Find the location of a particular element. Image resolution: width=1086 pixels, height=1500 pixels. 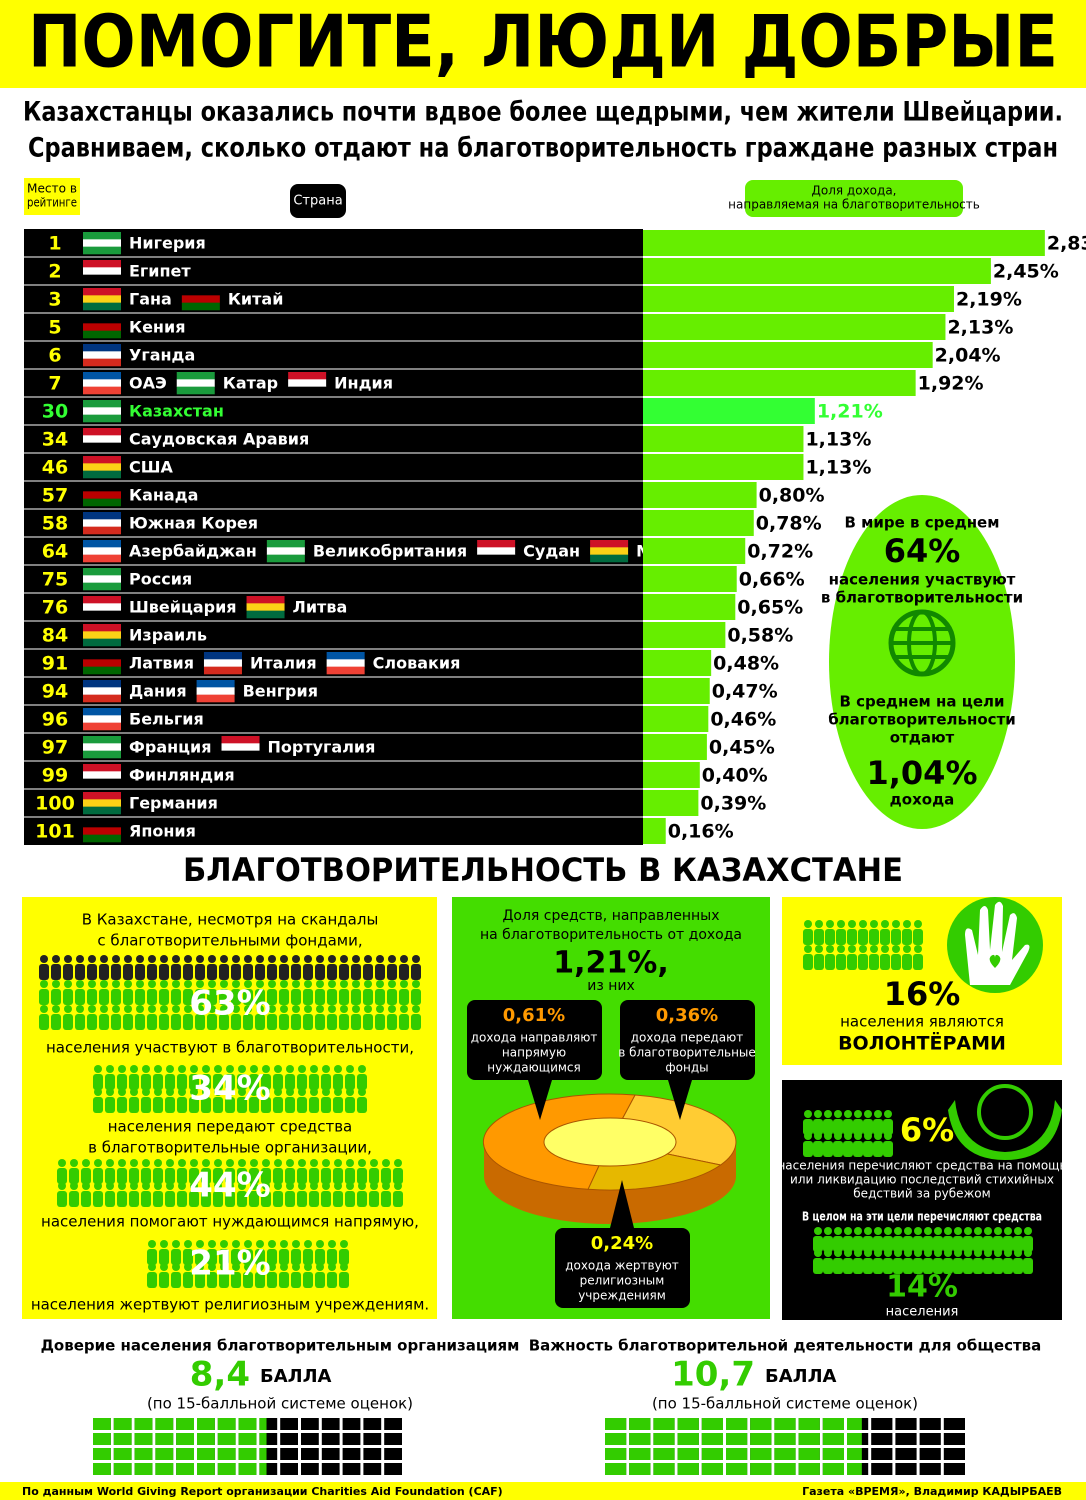

rank-header-box is located at coordinates (52, 196).